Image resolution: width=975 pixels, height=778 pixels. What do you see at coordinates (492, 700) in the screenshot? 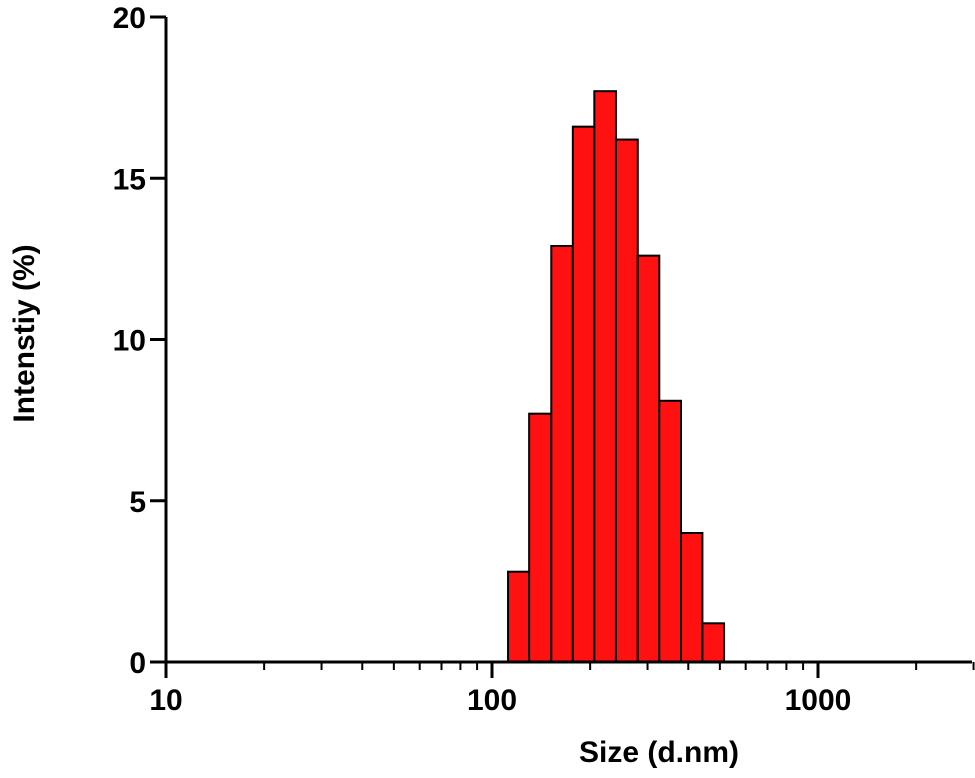
I see `x-tick-label: 100` at bounding box center [492, 700].